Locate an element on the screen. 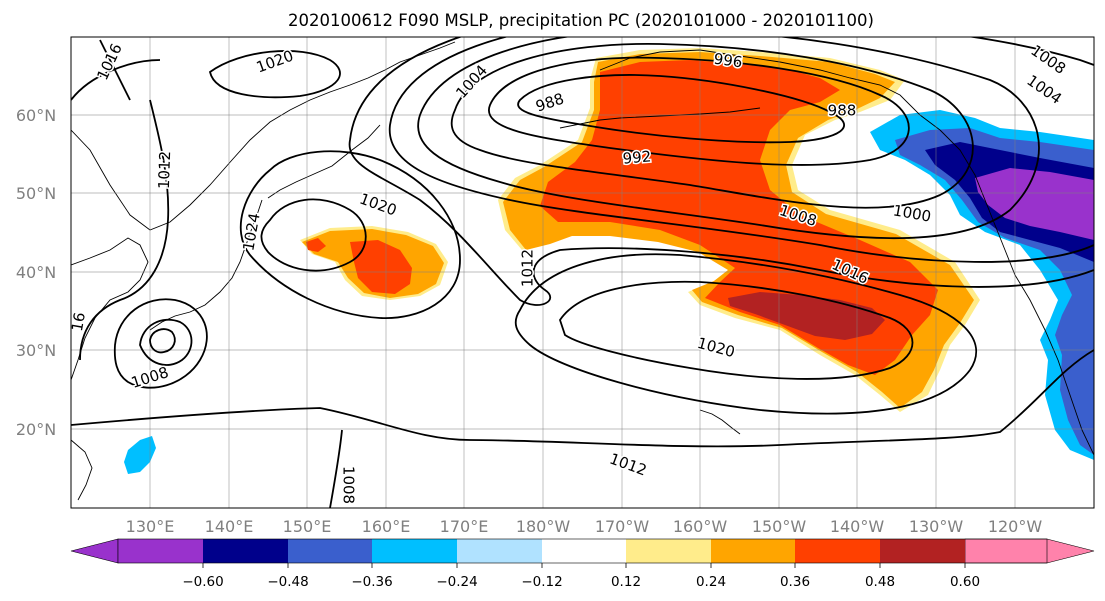  isobar-label: 988 is located at coordinates (842, 111).